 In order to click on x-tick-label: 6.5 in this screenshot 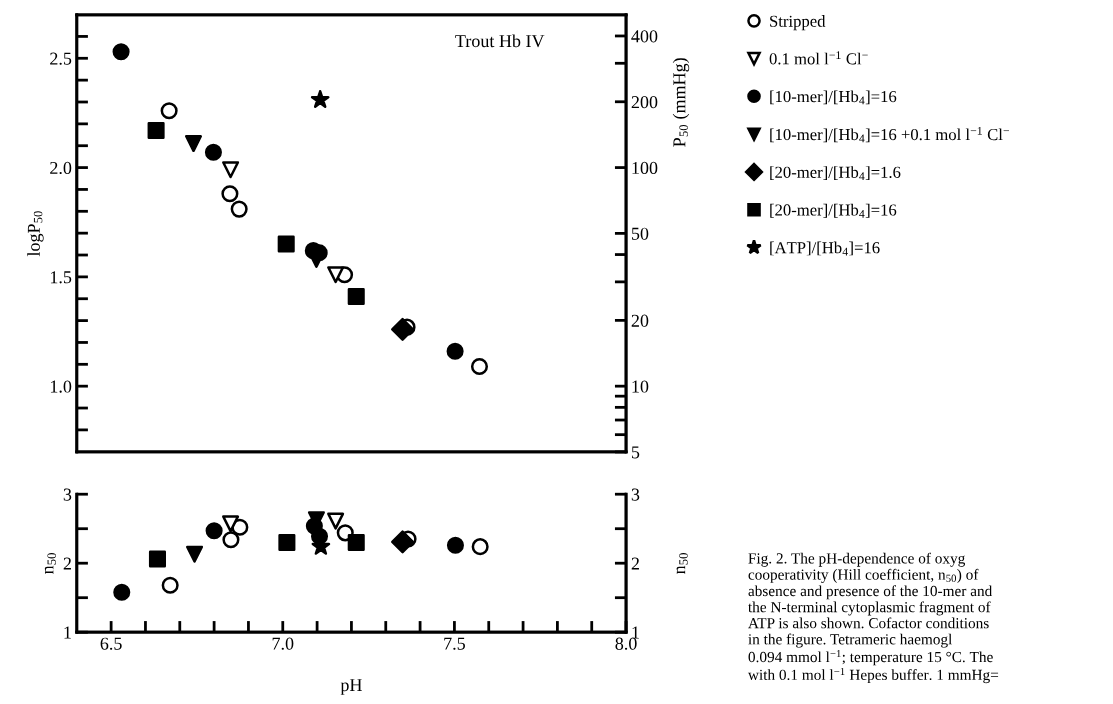, I will do `click(111, 643)`.